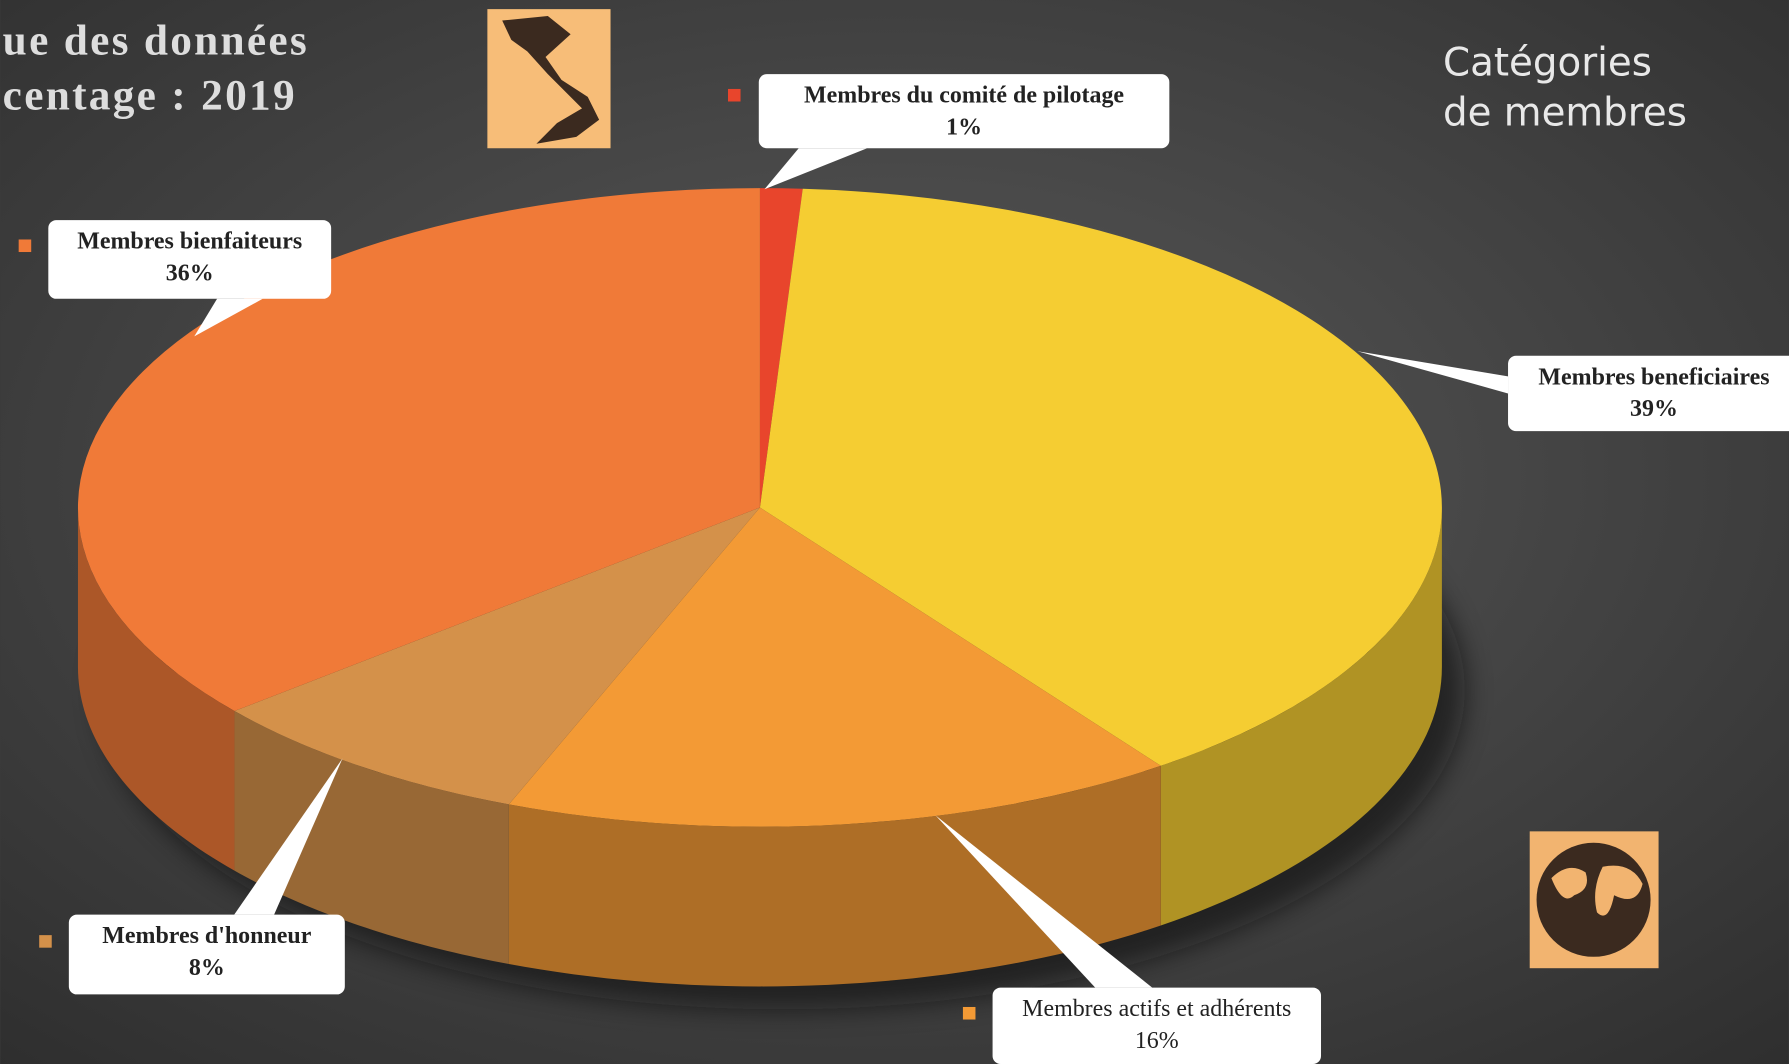 The image size is (1789, 1064). Describe the element at coordinates (549, 79) in the screenshot. I see `map-icon` at that location.